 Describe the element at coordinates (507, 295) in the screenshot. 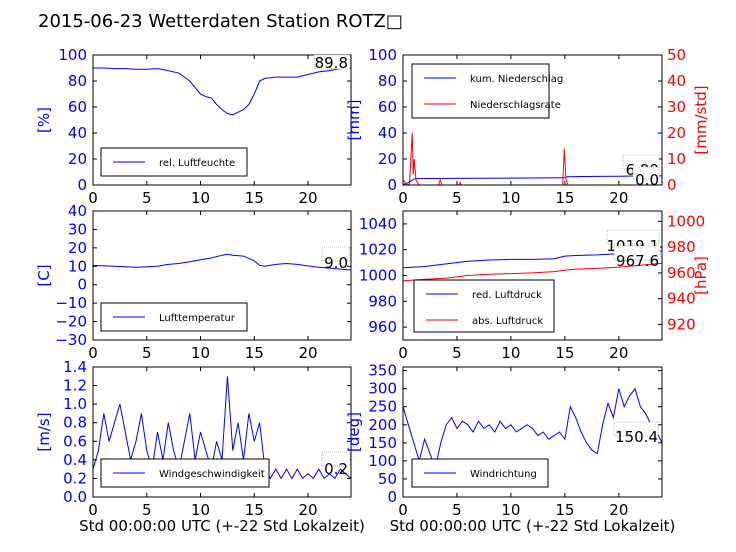

I see `legend-label-pressure-0: red. Luftdruck` at that location.